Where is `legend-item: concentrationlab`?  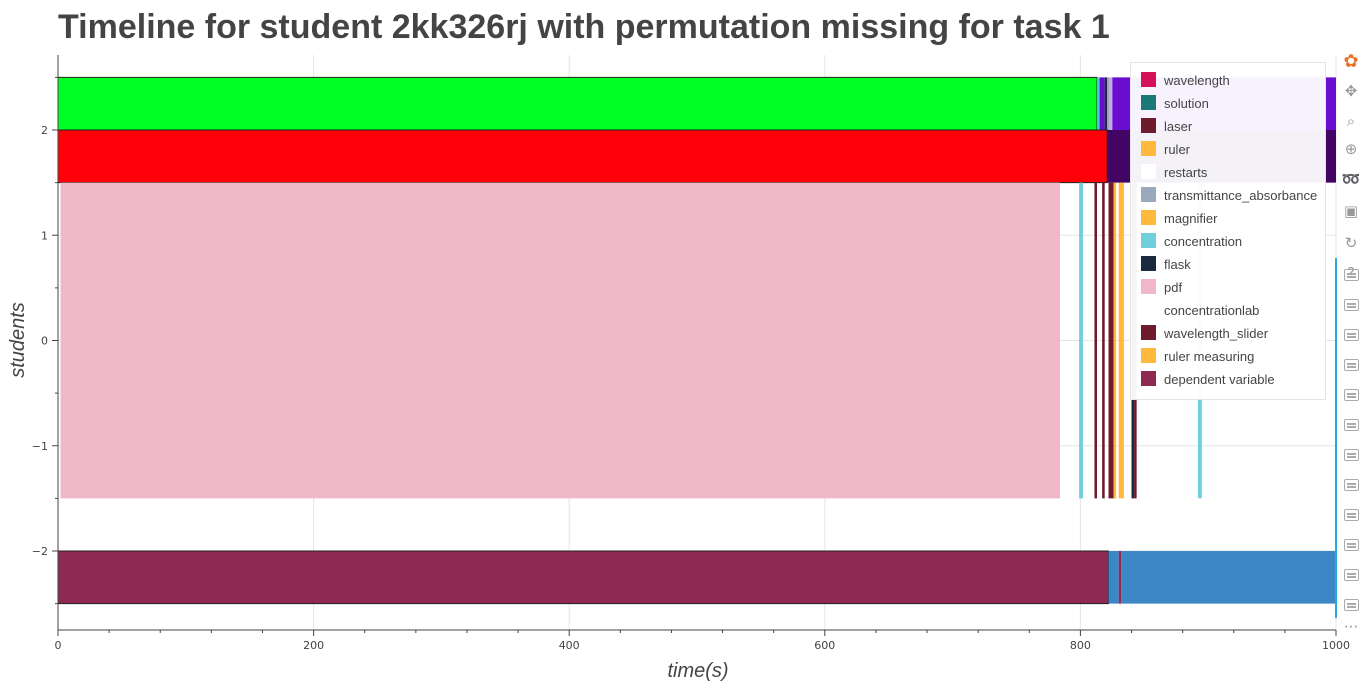
legend-item: concentrationlab is located at coordinates (1228, 310).